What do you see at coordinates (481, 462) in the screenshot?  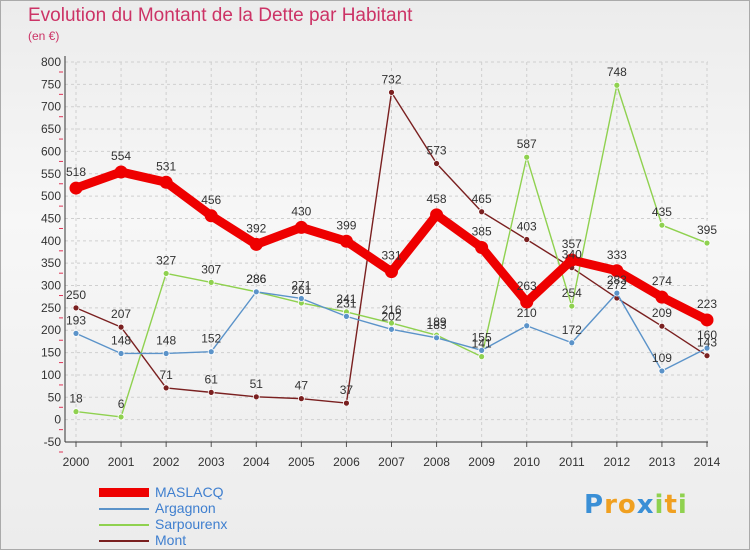 I see `x-tick-label: 2009` at bounding box center [481, 462].